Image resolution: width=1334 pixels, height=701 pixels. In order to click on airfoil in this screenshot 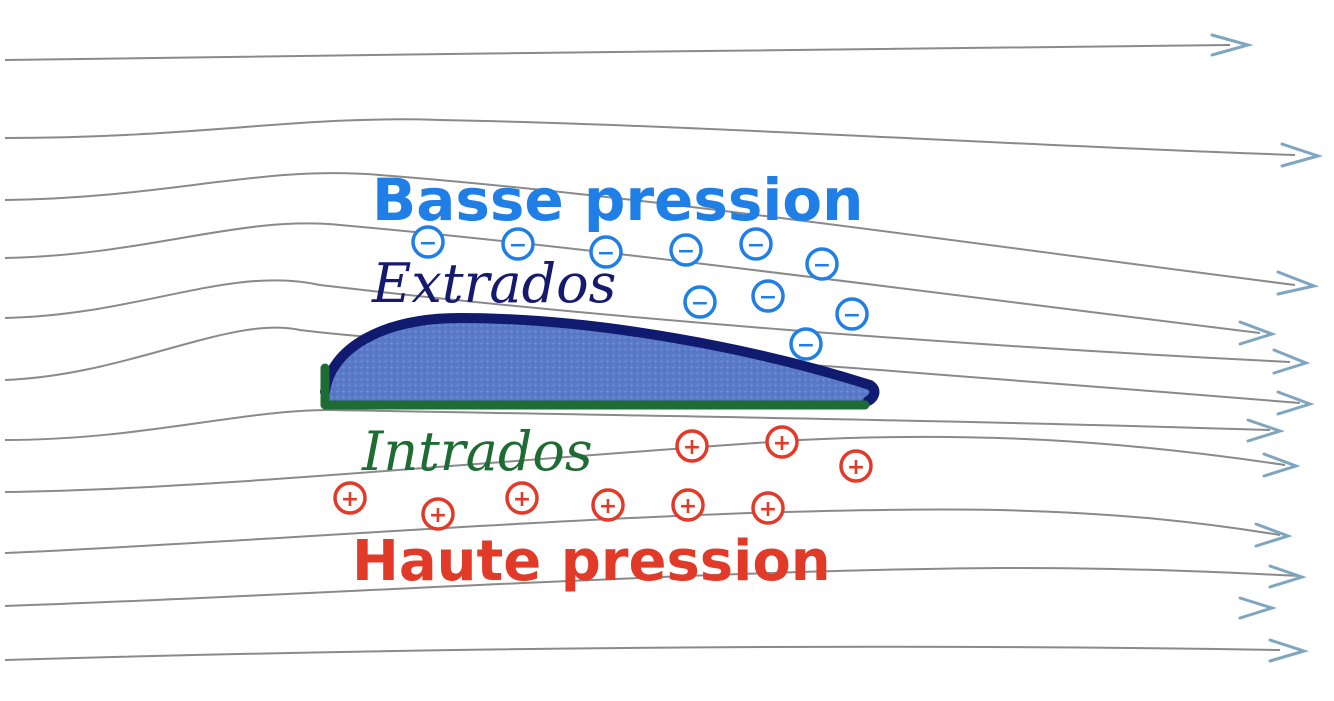, I will do `click(600, 361)`.